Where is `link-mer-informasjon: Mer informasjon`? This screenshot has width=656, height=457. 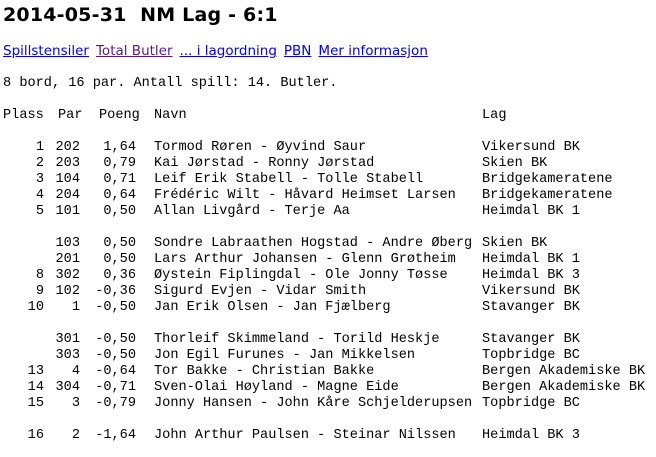 link-mer-informasjon: Mer informasjon is located at coordinates (373, 51).